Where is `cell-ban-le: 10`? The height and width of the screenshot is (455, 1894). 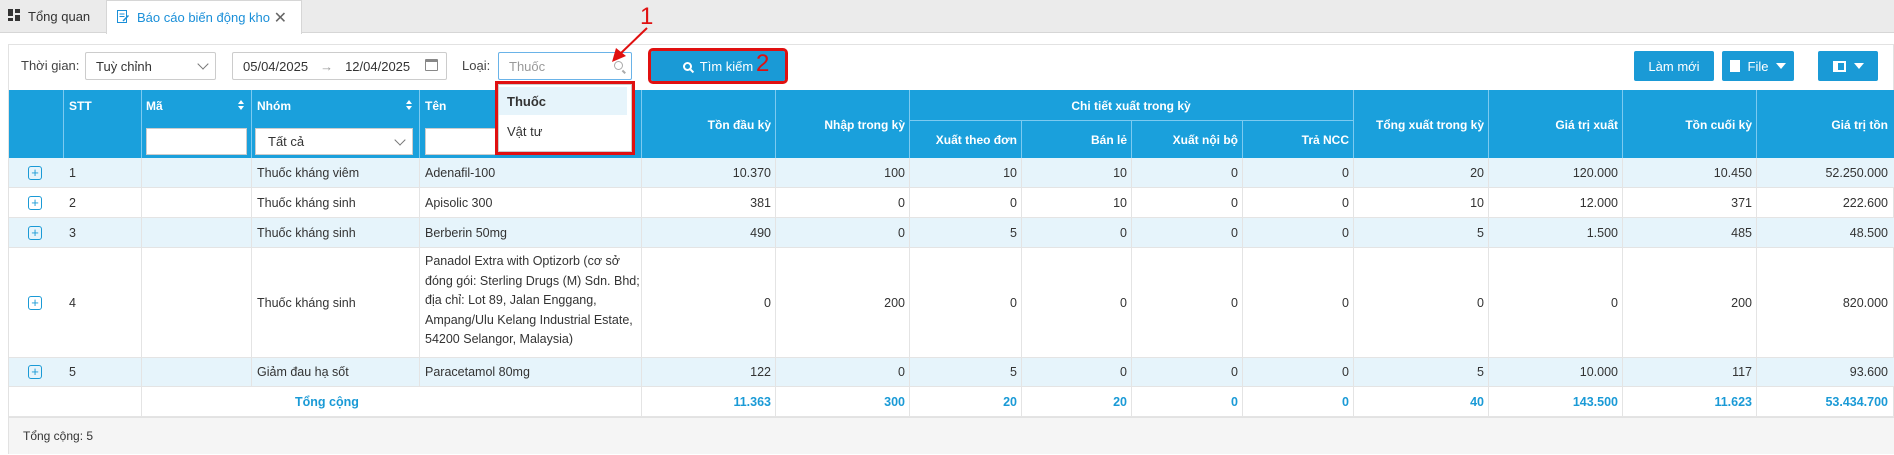
cell-ban-le: 10 is located at coordinates (1120, 203).